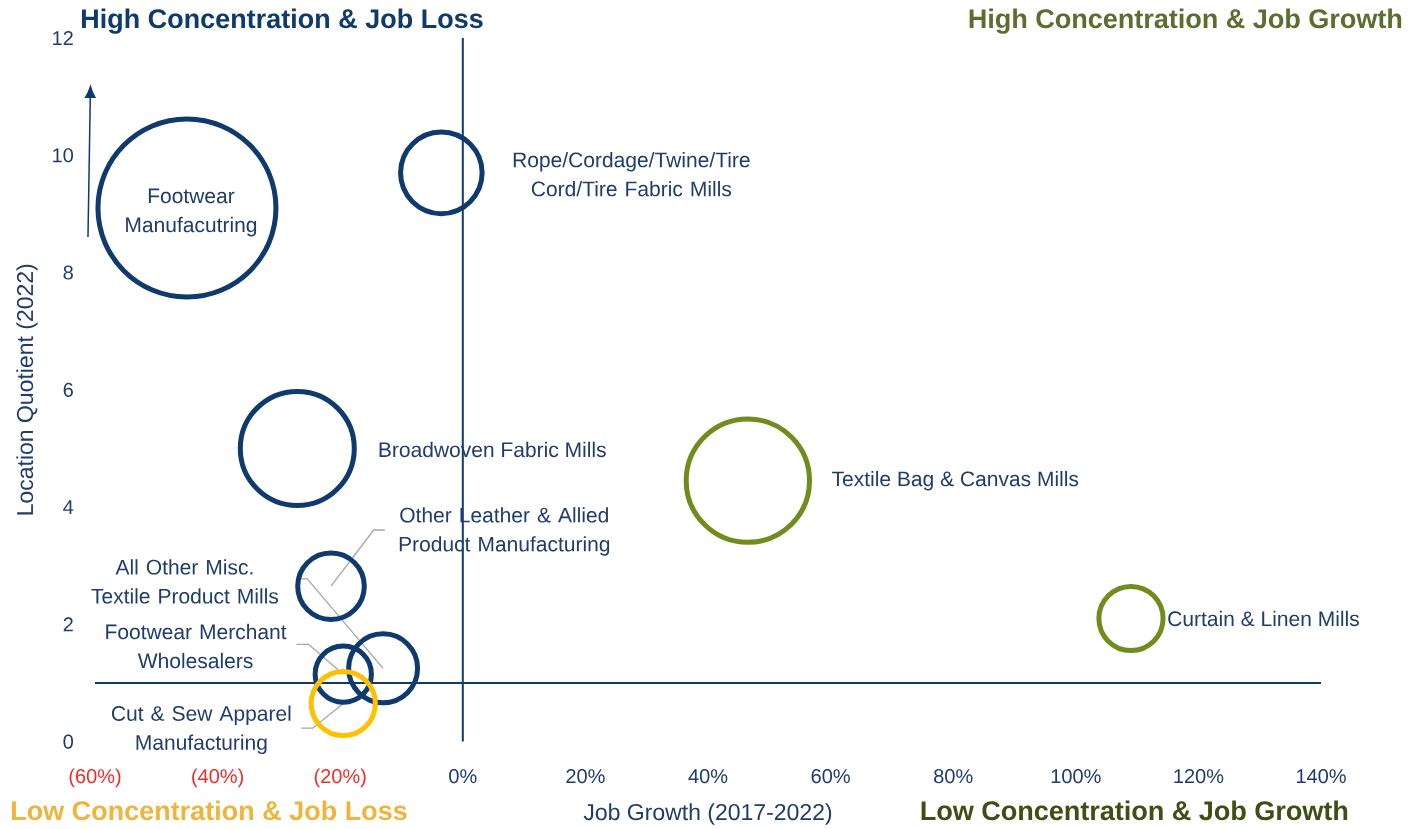 The height and width of the screenshot is (829, 1408). I want to click on x-tick-label: 140%, so click(1321, 776).